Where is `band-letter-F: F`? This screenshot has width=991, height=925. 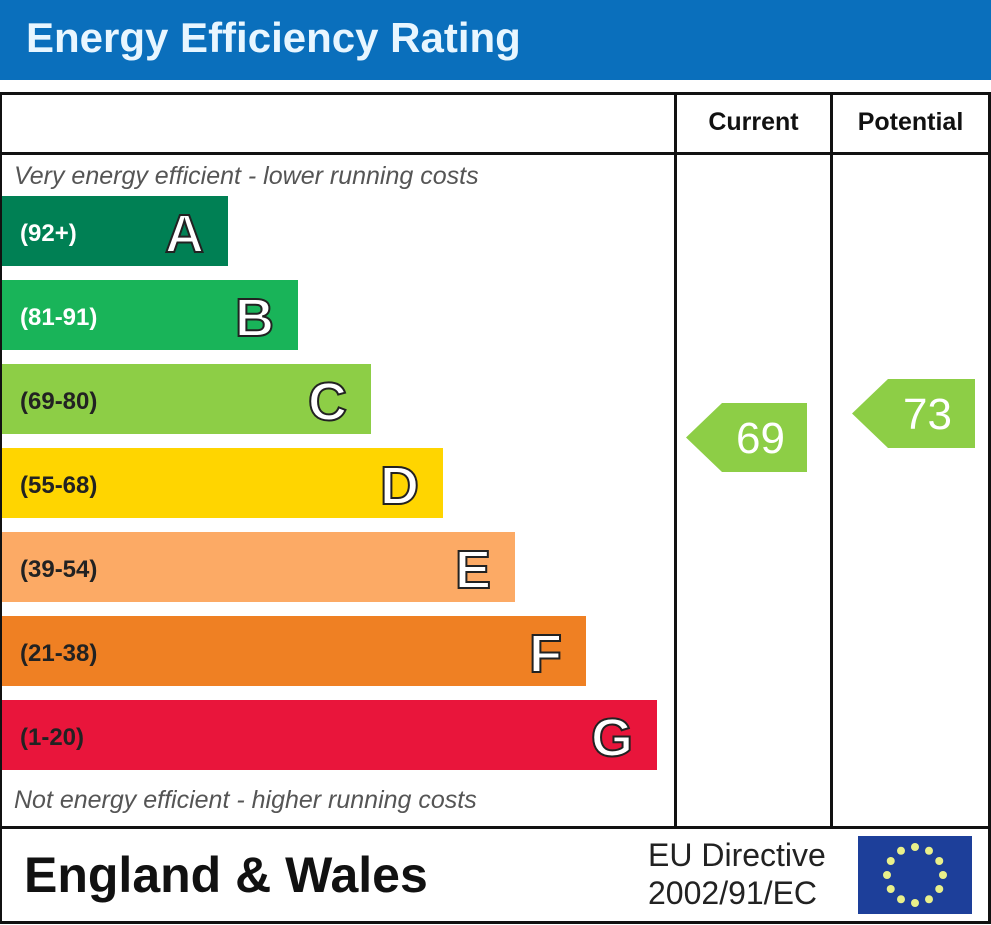 band-letter-F: F is located at coordinates (545, 654).